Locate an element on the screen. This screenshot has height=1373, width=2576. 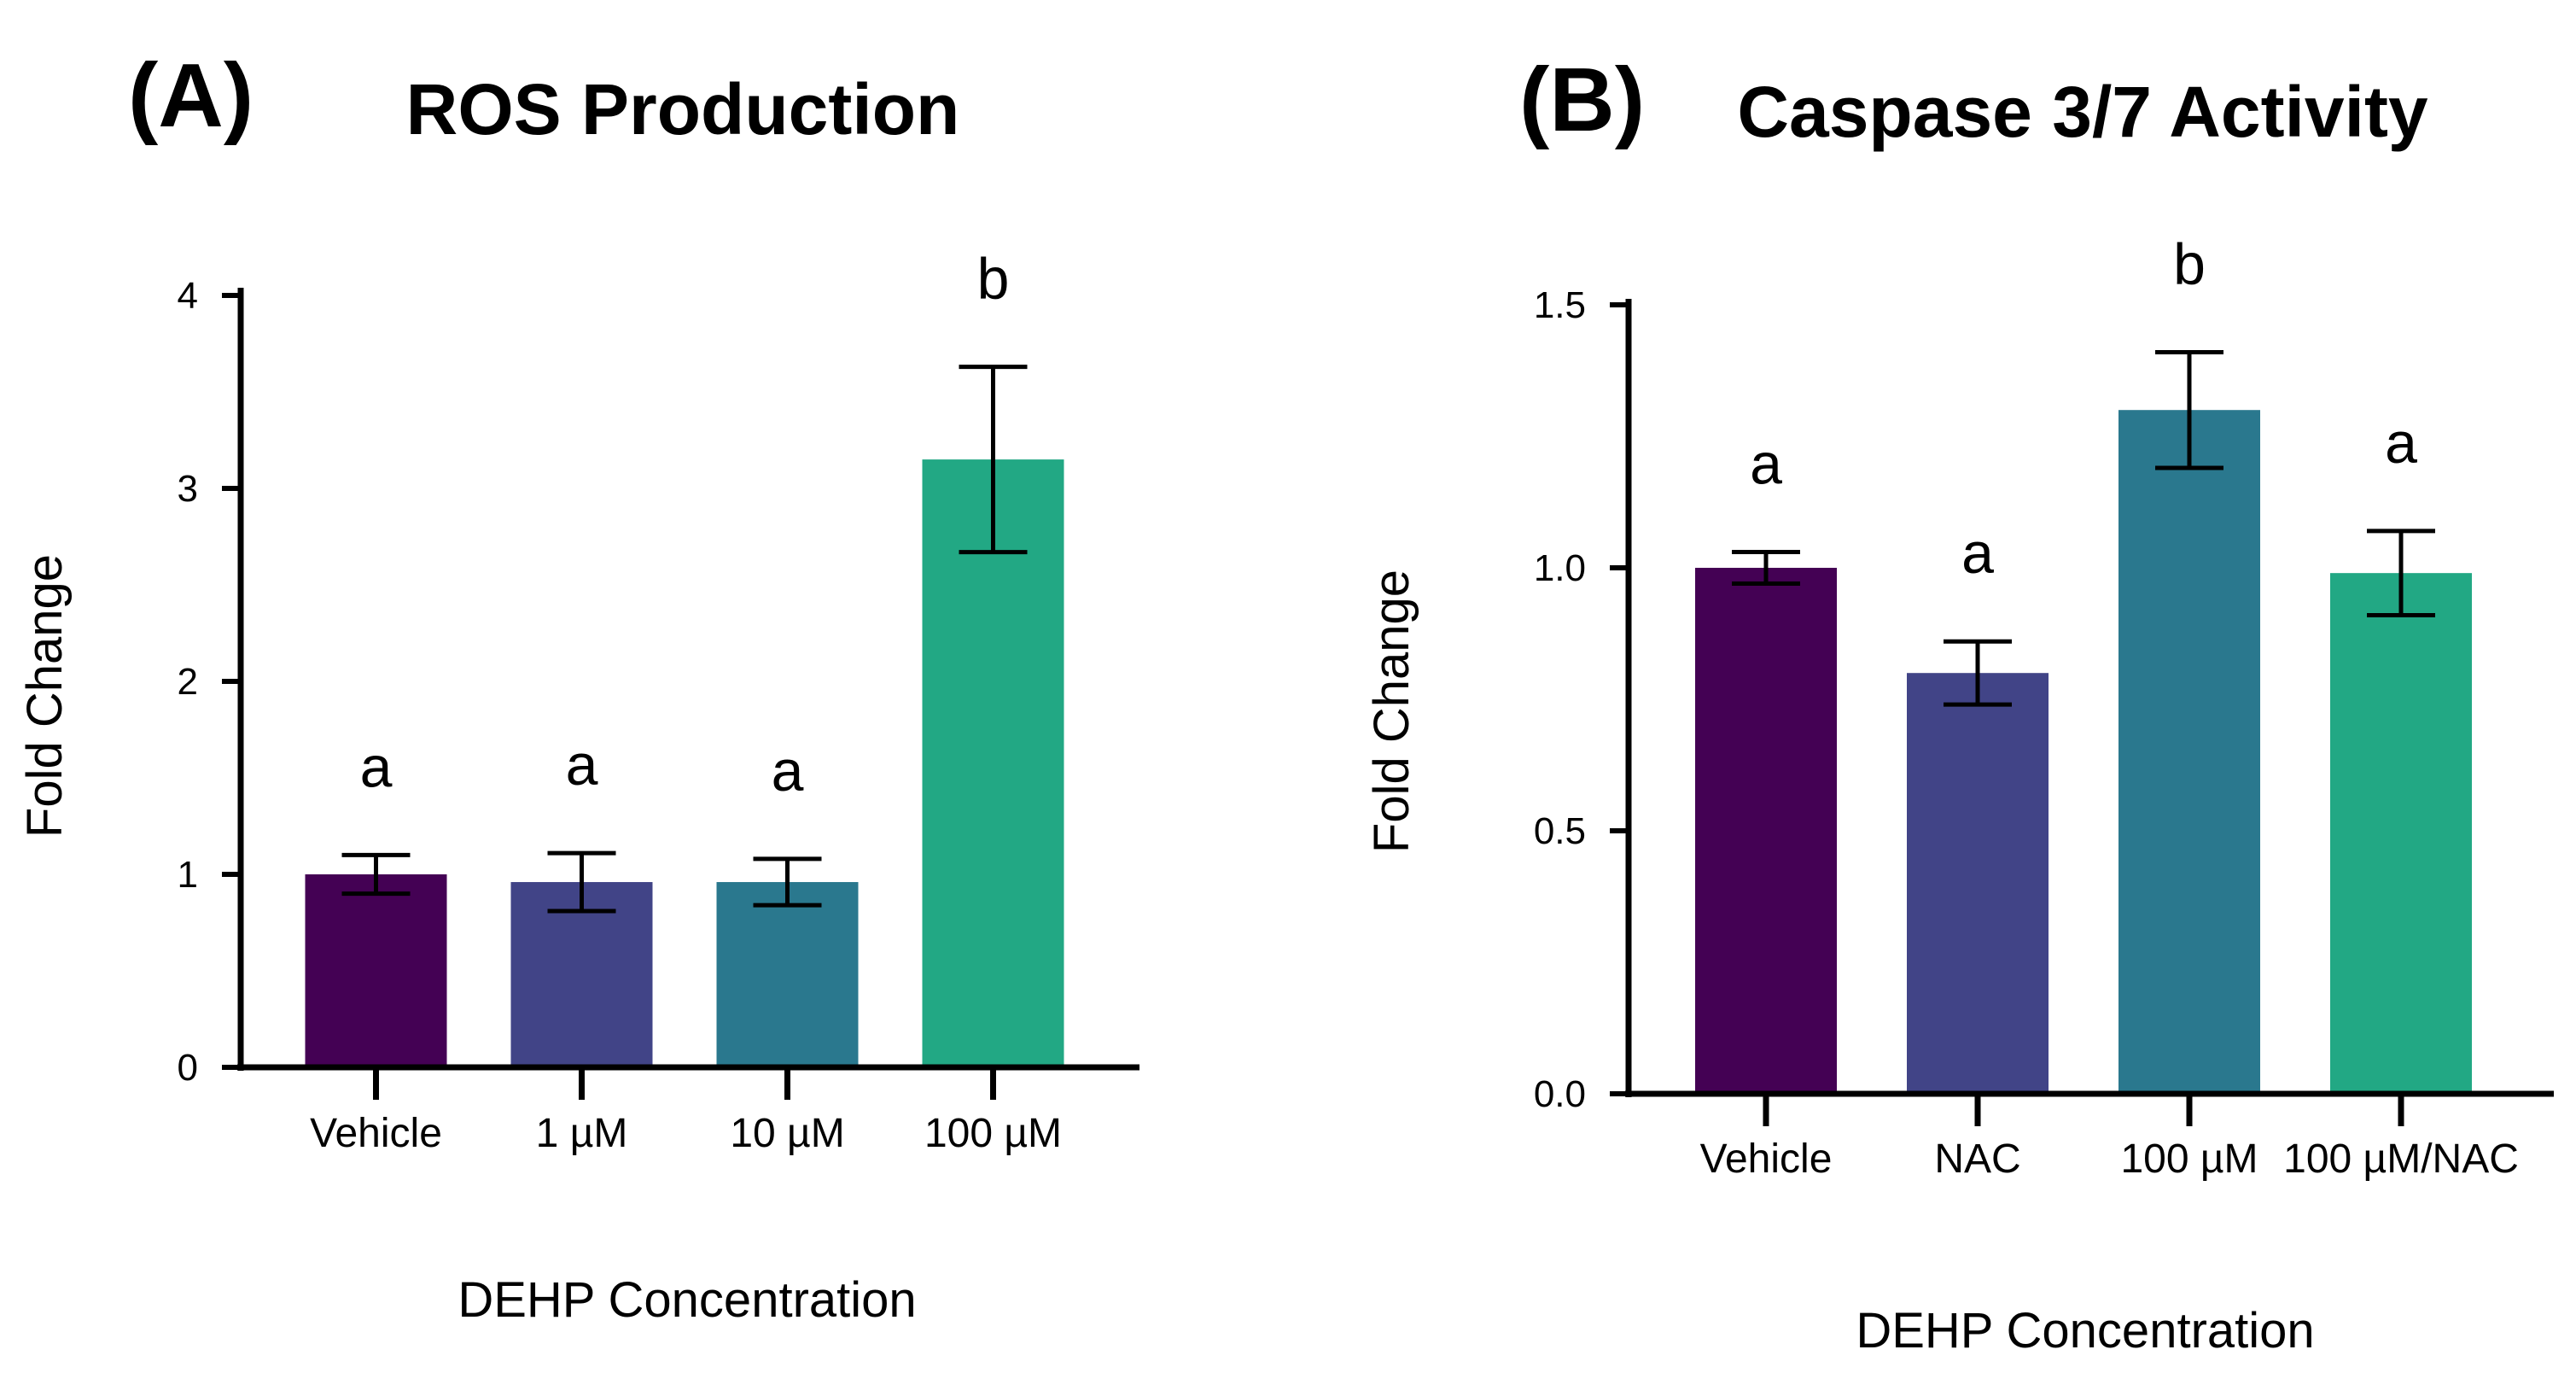
y-tick-label: 0 is located at coordinates (188, 1068).